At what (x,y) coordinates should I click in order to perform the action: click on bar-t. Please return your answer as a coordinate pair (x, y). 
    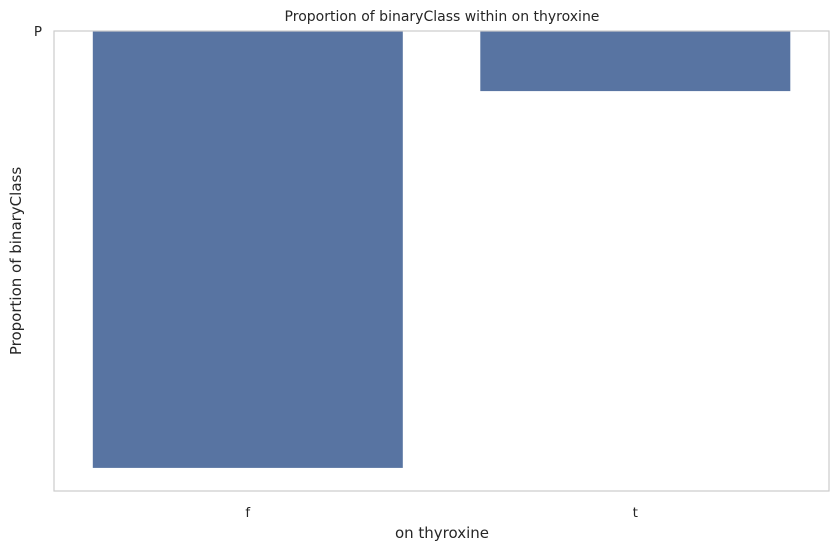
    Looking at the image, I should click on (635, 61).